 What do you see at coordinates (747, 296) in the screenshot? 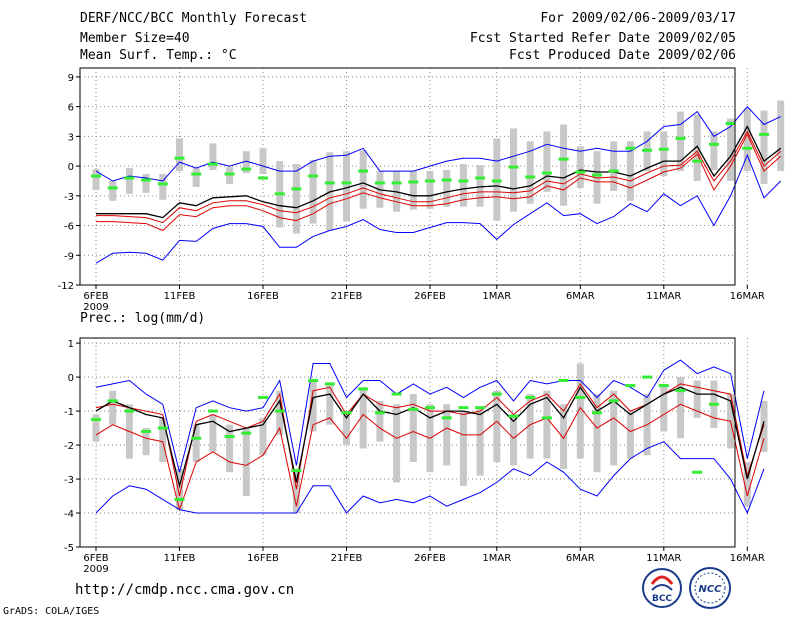
I see `temp-x-tick-label: 16MAR` at bounding box center [747, 296].